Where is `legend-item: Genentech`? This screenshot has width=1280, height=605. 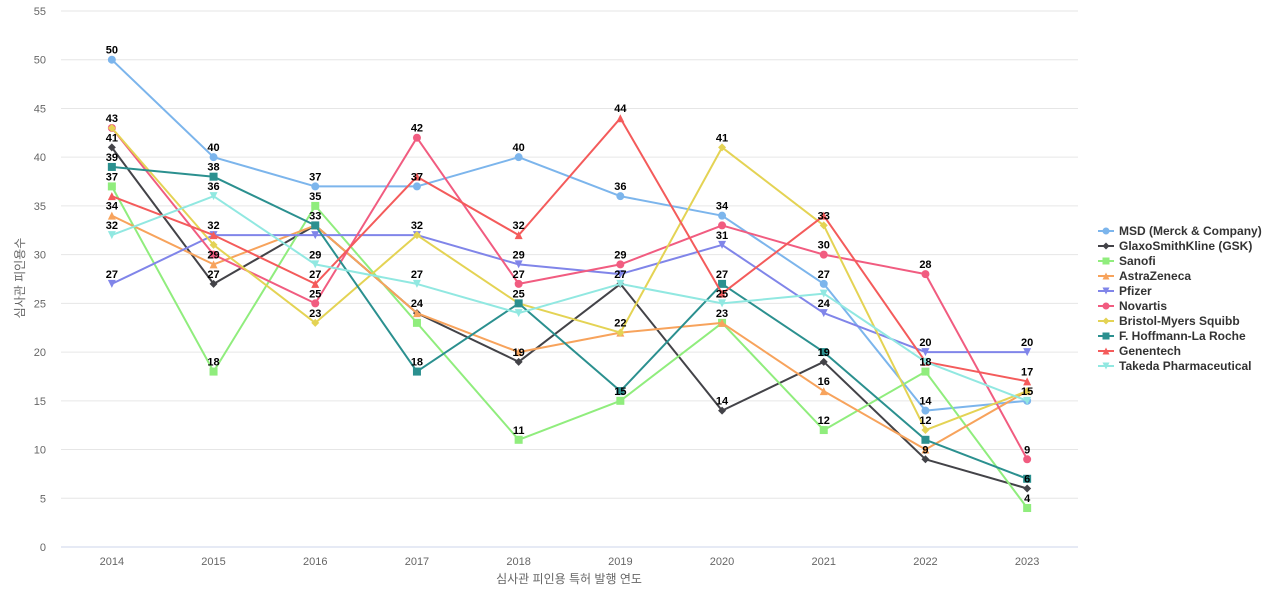 legend-item: Genentech is located at coordinates (1139, 351).